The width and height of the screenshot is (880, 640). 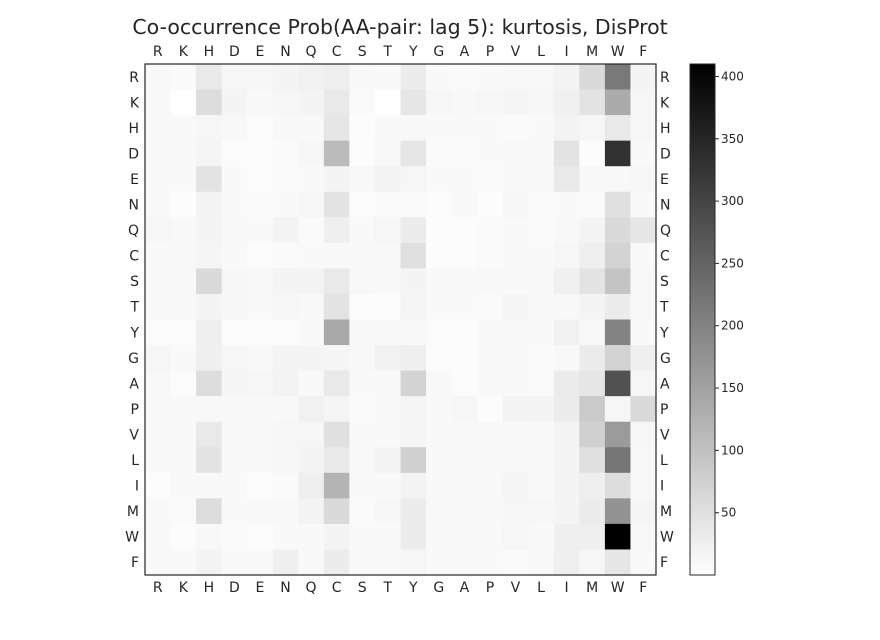 What do you see at coordinates (209, 358) in the screenshot?
I see `heatmap-cell-G-H` at bounding box center [209, 358].